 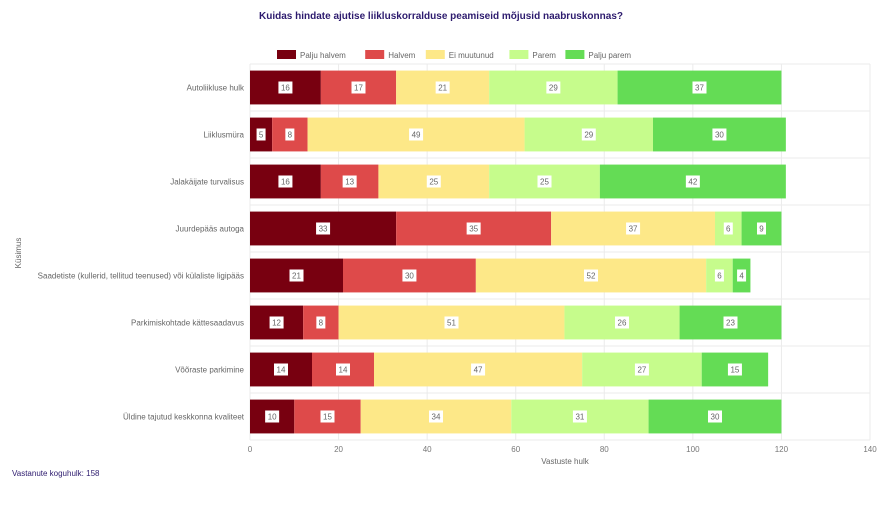 I want to click on legend-label: Palju halvem, so click(x=323, y=55).